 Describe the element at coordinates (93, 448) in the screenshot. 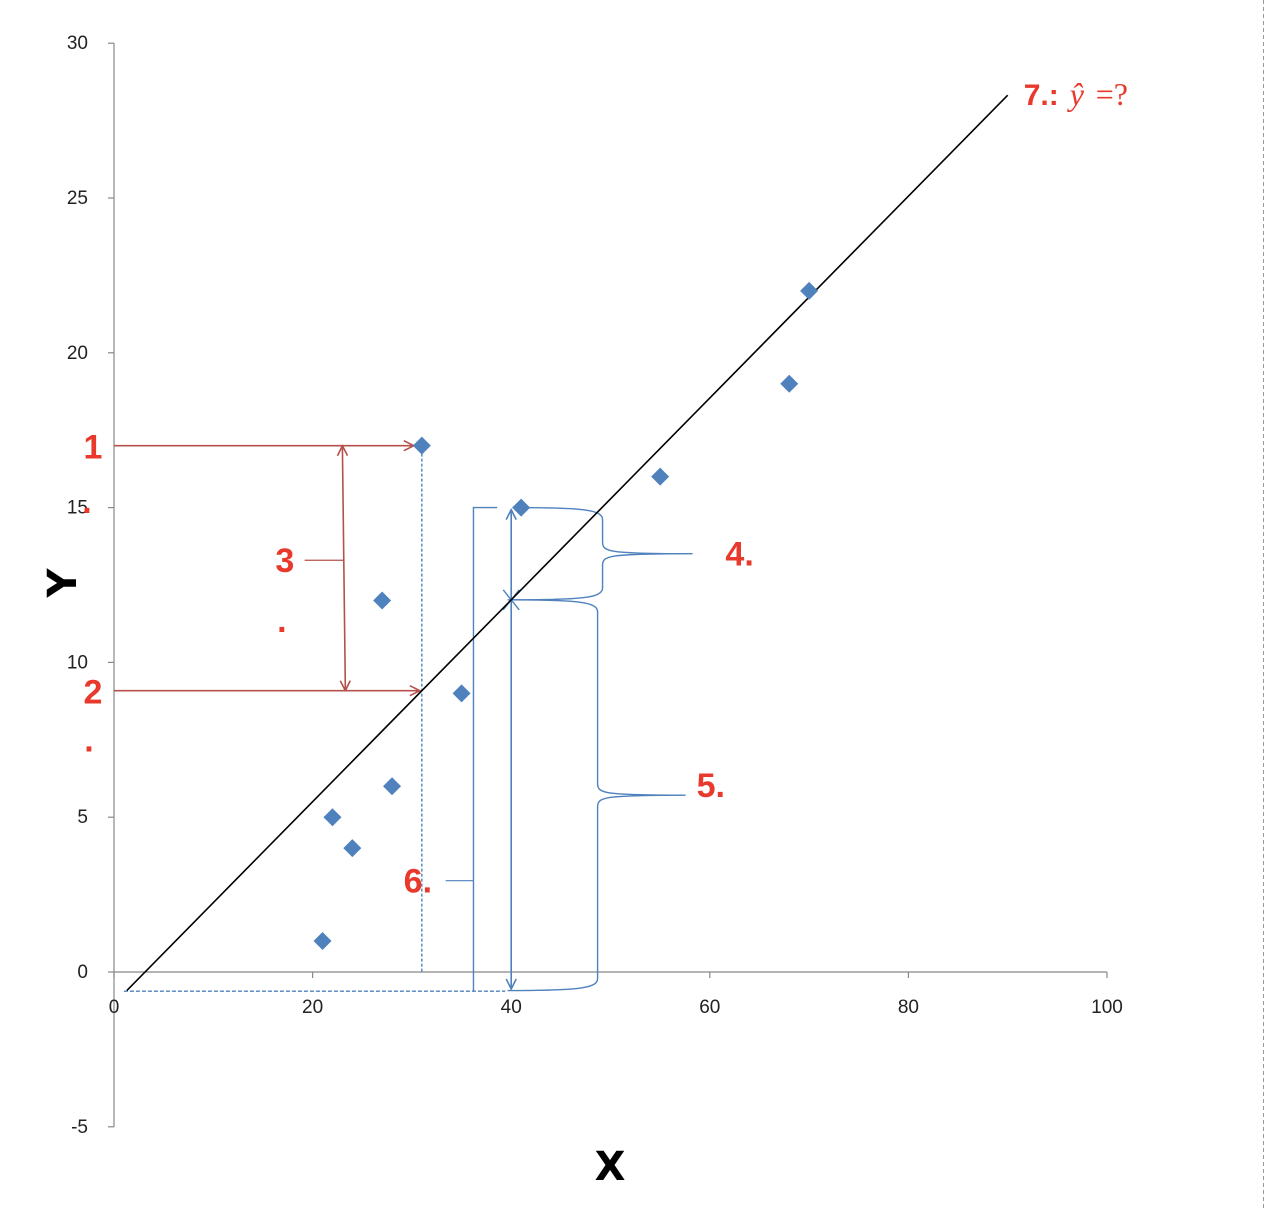

I see `label-1: 1` at that location.